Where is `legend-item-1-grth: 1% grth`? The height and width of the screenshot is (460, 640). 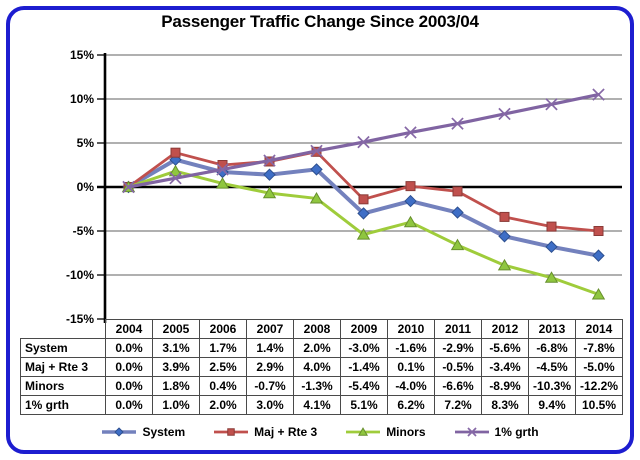
legend-item-1-grth: 1% grth is located at coordinates (496, 432).